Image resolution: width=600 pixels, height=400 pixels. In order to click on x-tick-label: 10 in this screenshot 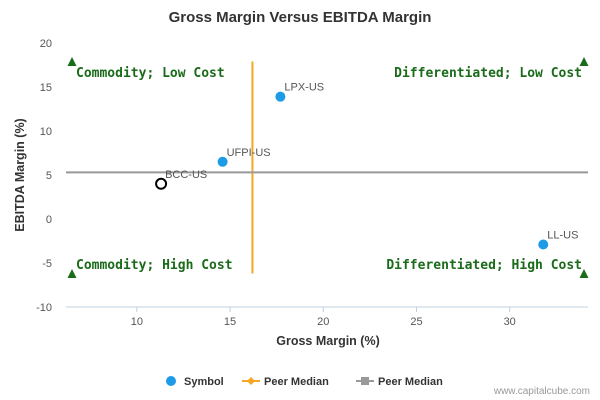, I will do `click(137, 322)`.